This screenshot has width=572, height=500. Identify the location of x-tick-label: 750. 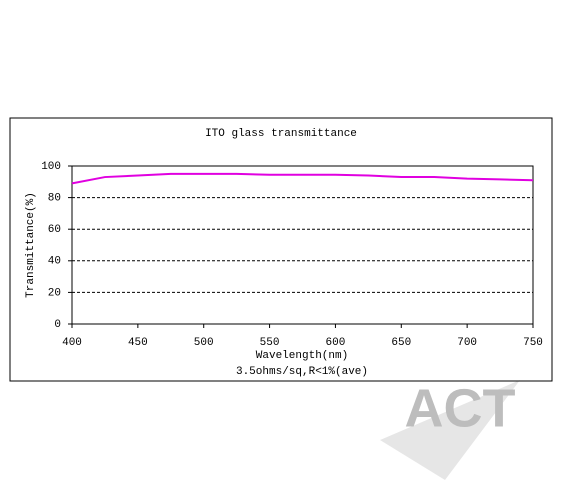
(533, 343).